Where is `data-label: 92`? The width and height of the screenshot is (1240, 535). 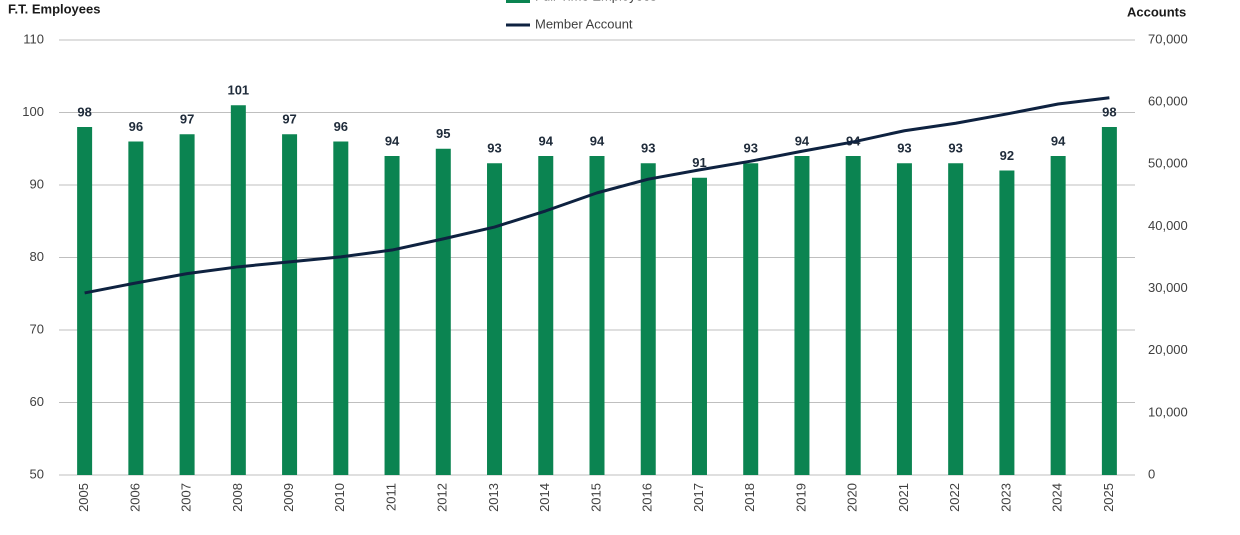 data-label: 92 is located at coordinates (1007, 155).